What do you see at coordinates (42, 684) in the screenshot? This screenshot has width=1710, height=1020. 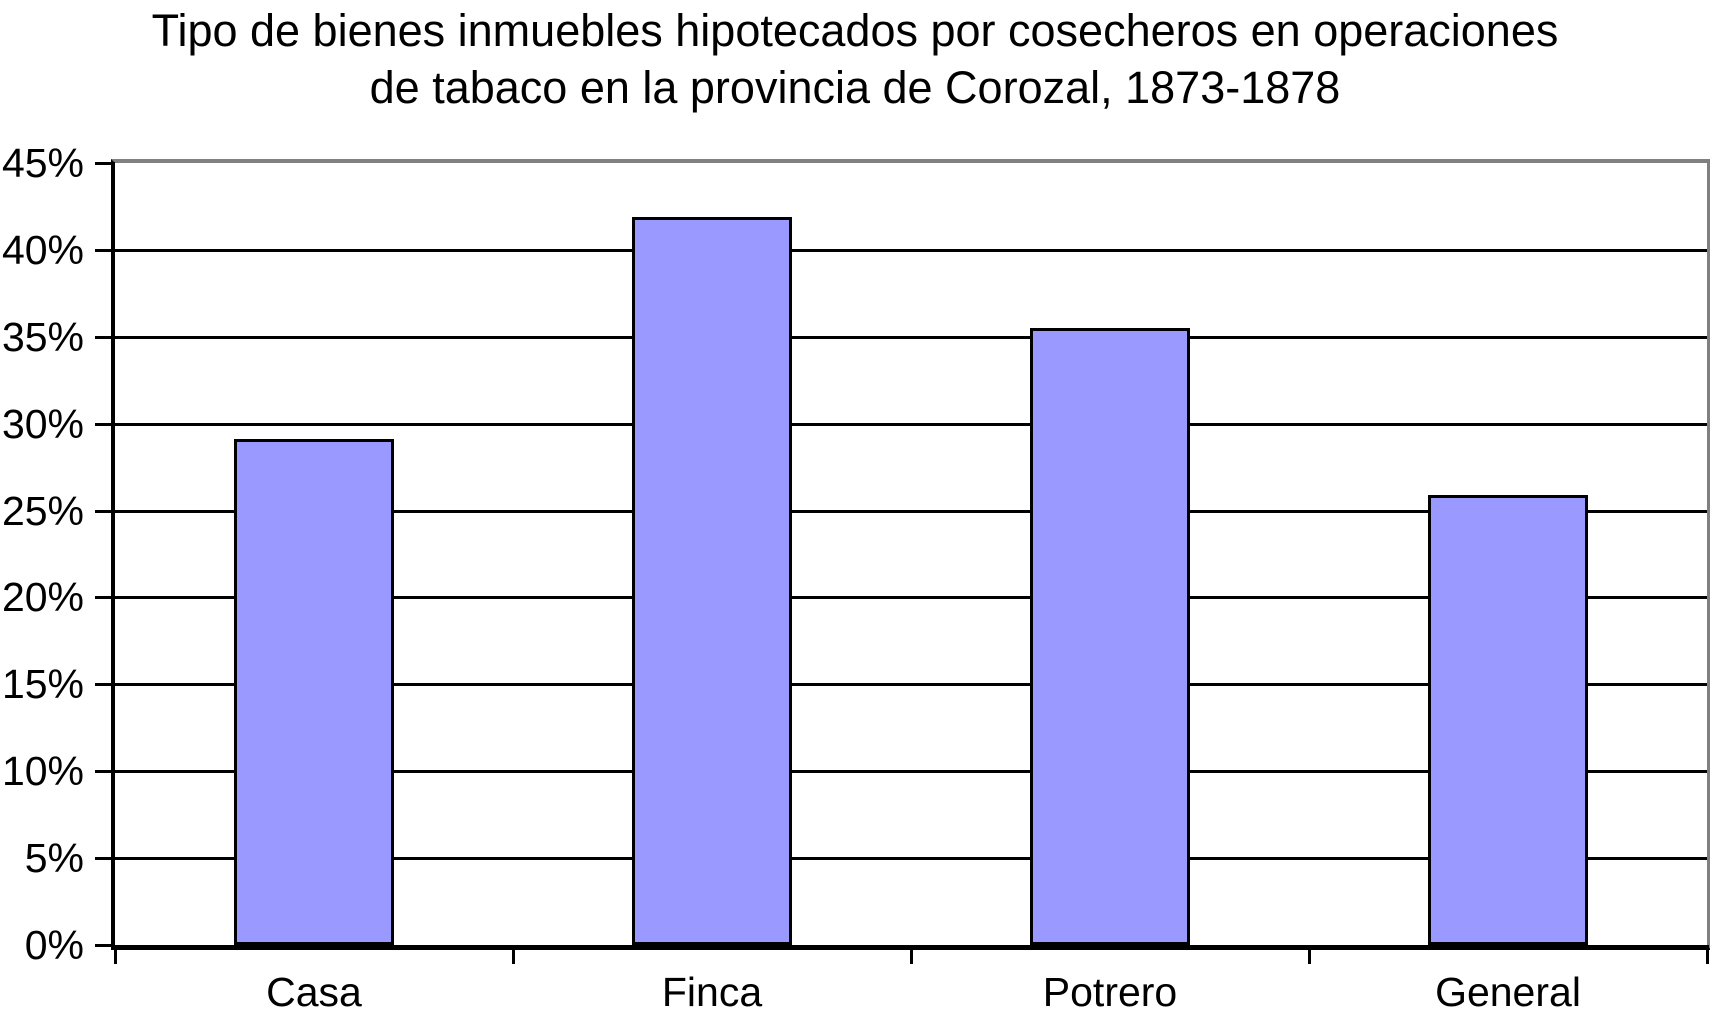 I see `y-axis-label-15%: 15%` at bounding box center [42, 684].